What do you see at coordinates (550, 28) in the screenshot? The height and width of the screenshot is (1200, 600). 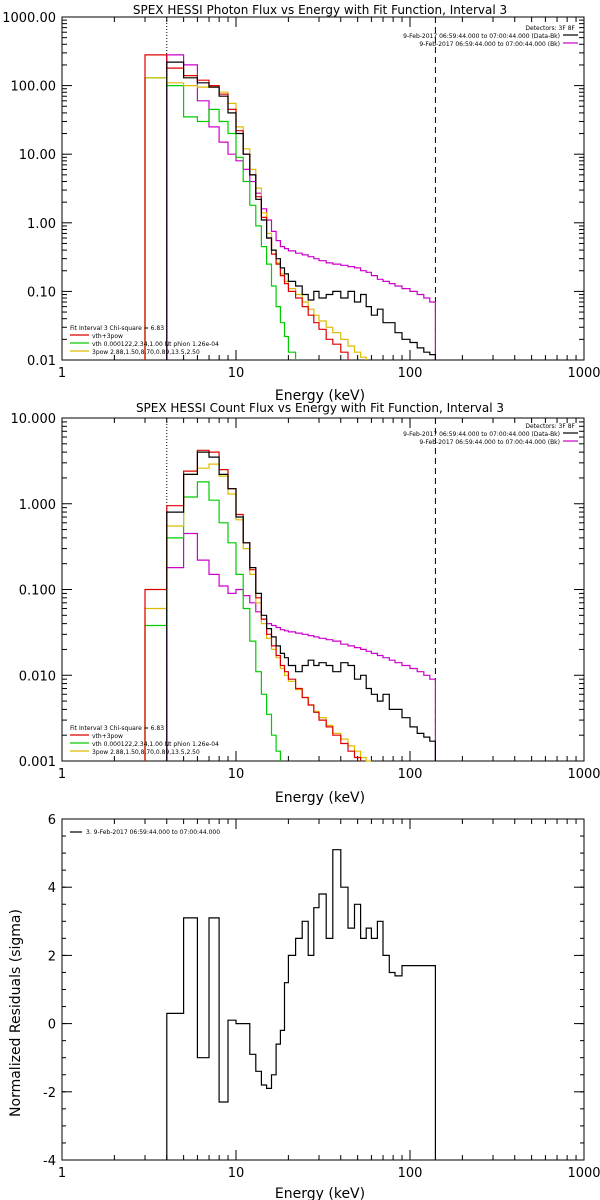 I see `photon-header-detectors: Detectors: 3F 8F` at bounding box center [550, 28].